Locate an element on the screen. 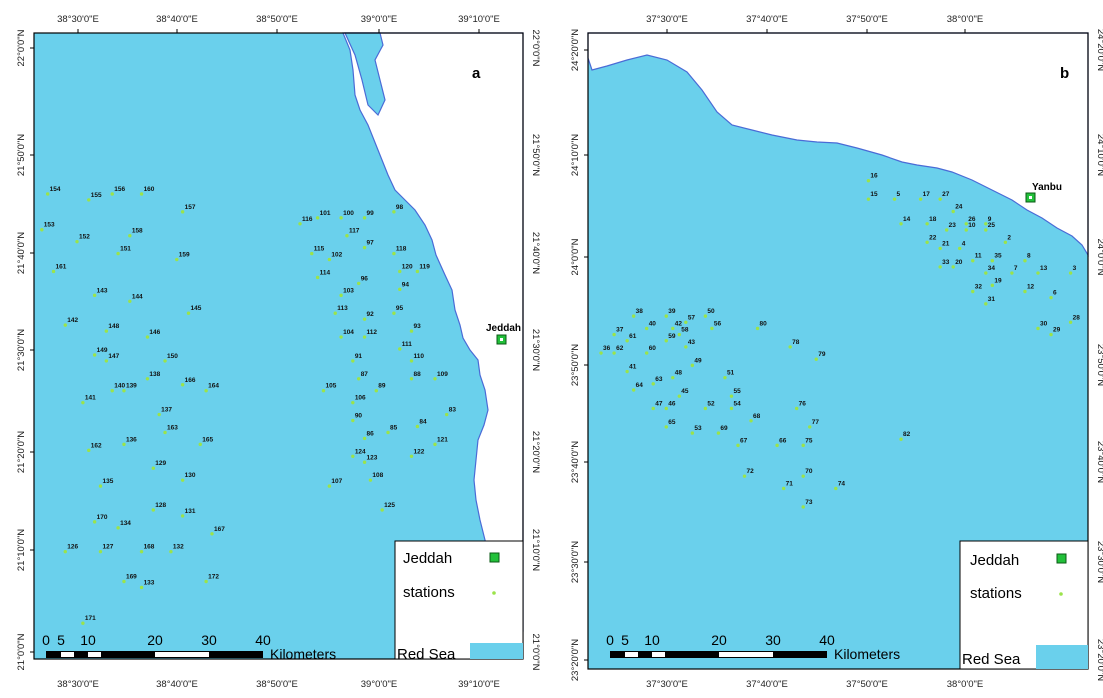 This screenshot has width=1103, height=698. right-tick-label: 24°10'0"N is located at coordinates (1099, 155).